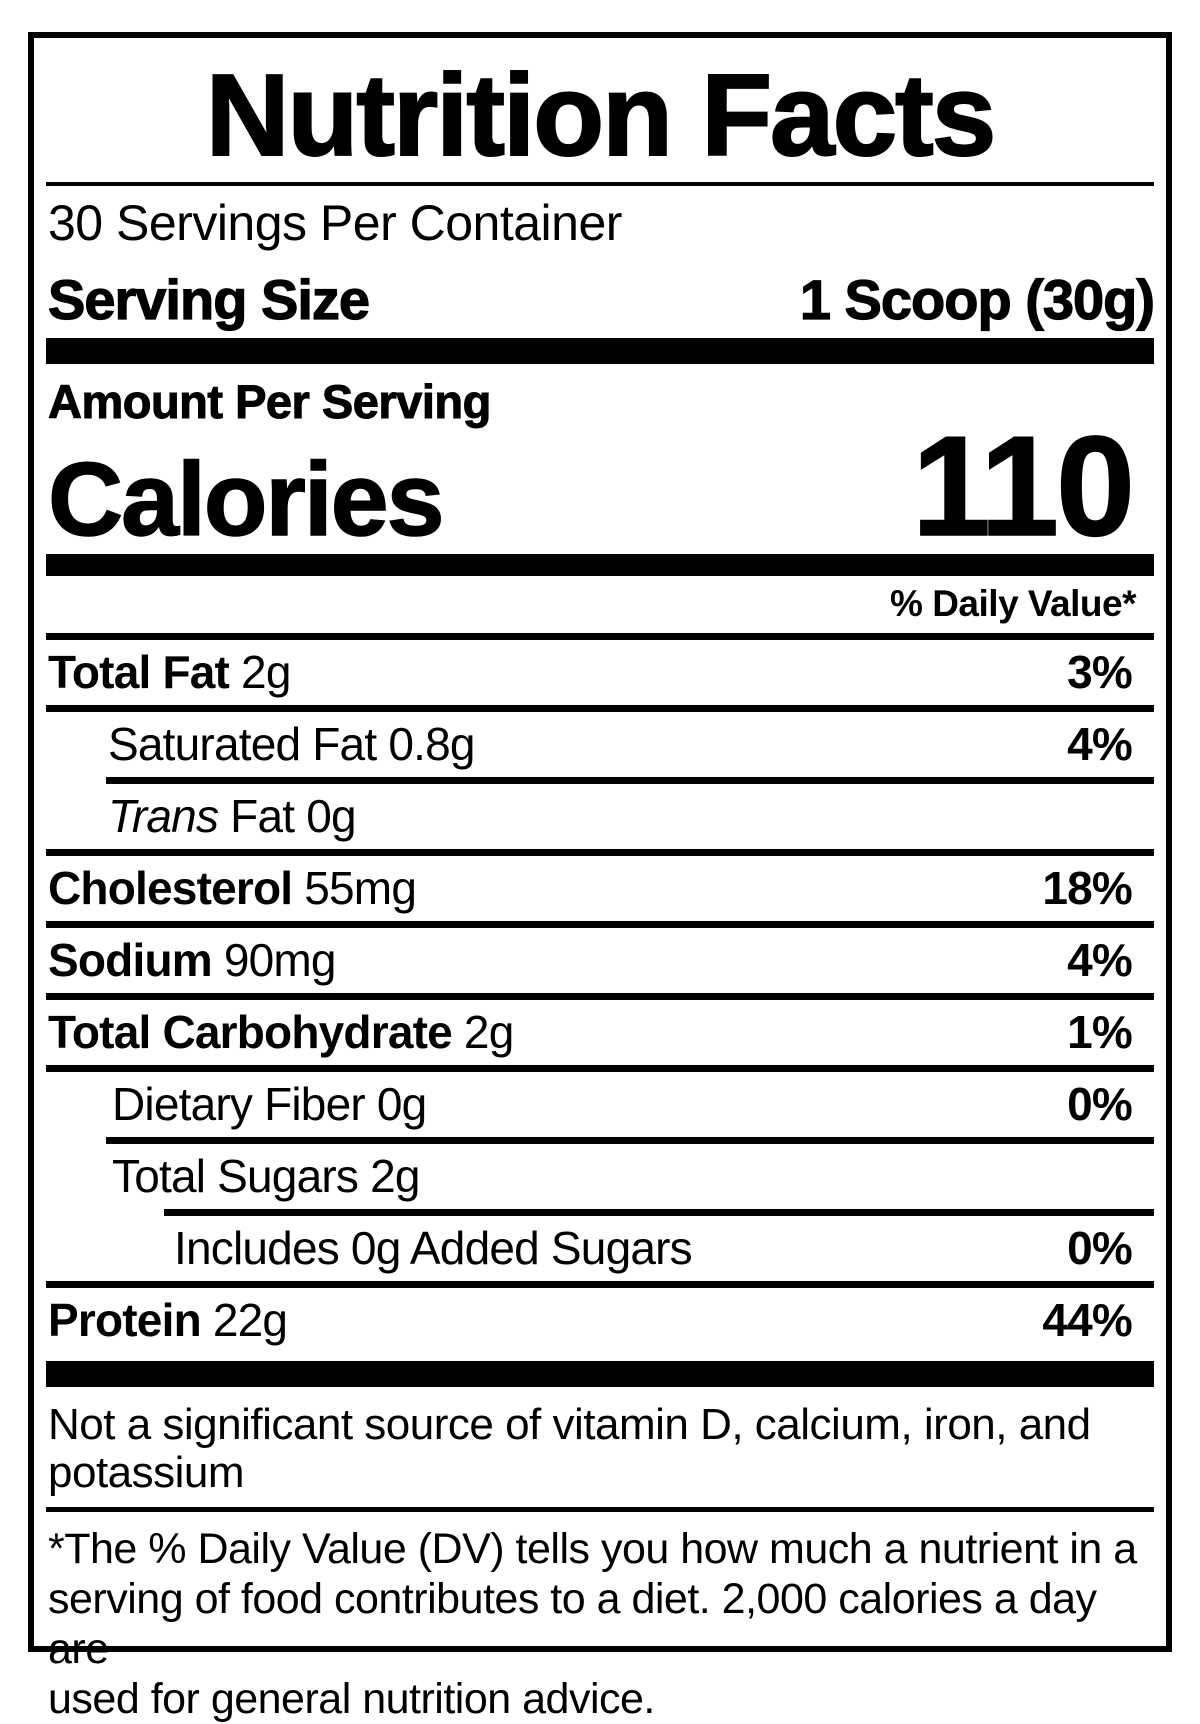 The width and height of the screenshot is (1200, 1724). What do you see at coordinates (600, 1320) in the screenshot?
I see `nutrient-row-protein: Protein 22g 44%` at bounding box center [600, 1320].